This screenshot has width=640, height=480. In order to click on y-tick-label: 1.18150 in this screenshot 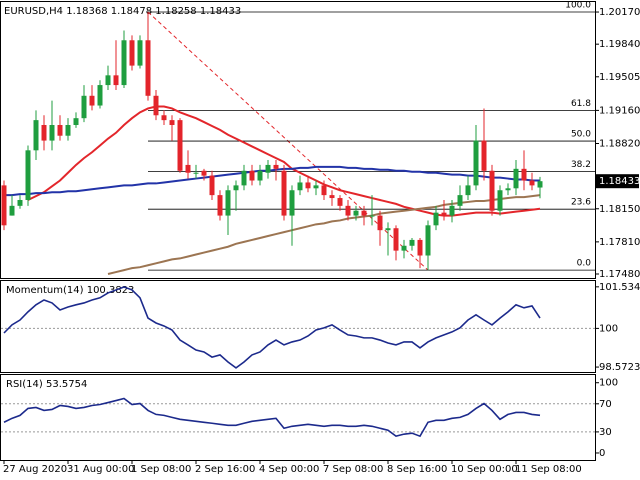, I will do `click(619, 209)`.